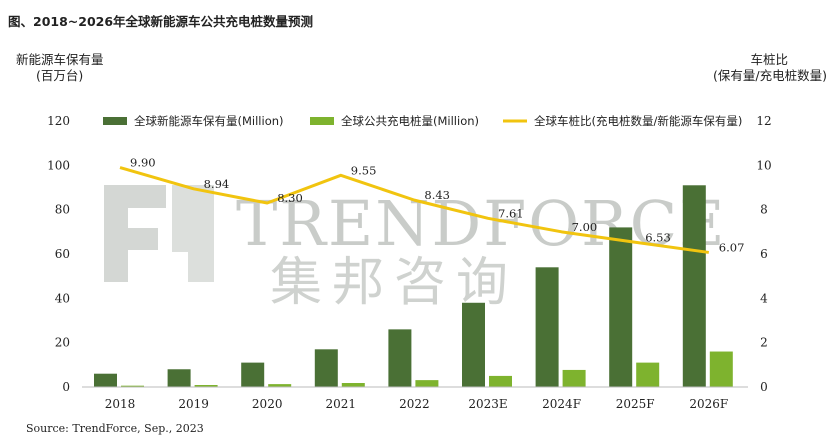  Describe the element at coordinates (115, 428) in the screenshot. I see `source-note: Source: TrendForce, Sep., 2023` at that location.